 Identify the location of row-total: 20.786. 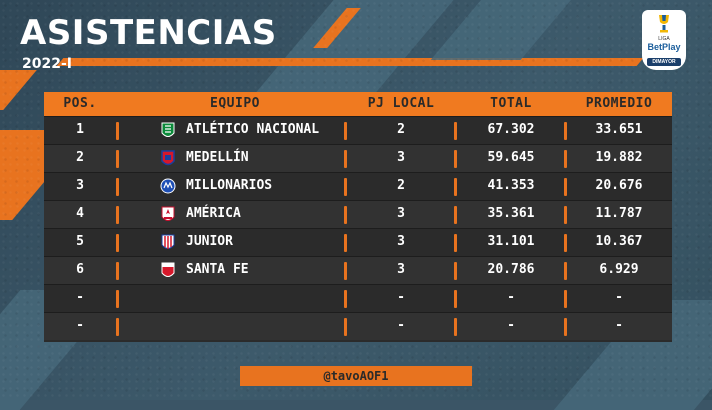
(511, 269).